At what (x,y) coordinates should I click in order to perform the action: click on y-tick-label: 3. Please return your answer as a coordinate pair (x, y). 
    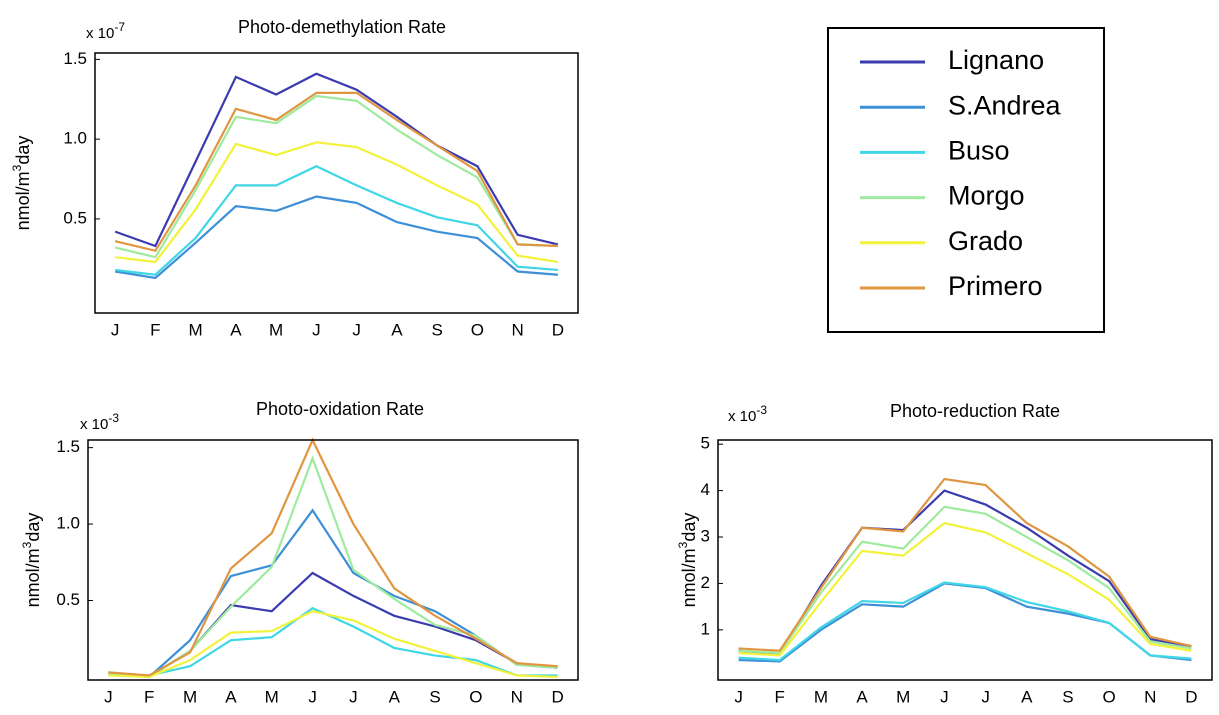
    Looking at the image, I should click on (705, 536).